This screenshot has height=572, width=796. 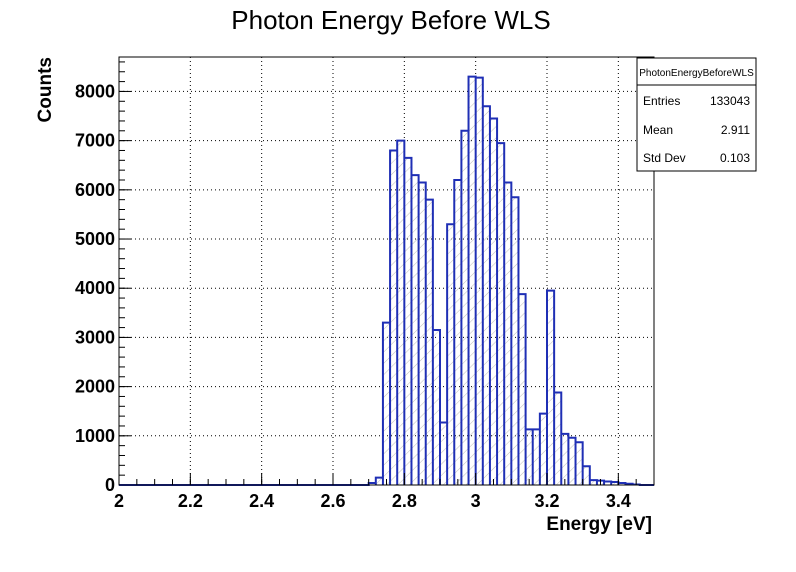 I want to click on x-tick-label-4: 2.8, so click(x=404, y=501).